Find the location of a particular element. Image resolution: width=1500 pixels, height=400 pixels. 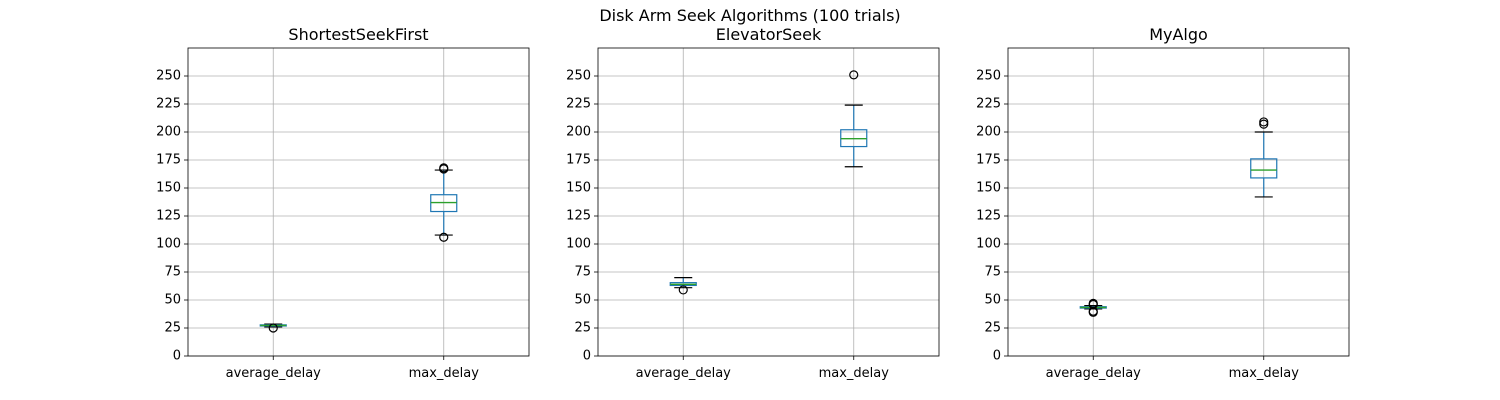

subplot-title: ElevatorSeek is located at coordinates (769, 34).